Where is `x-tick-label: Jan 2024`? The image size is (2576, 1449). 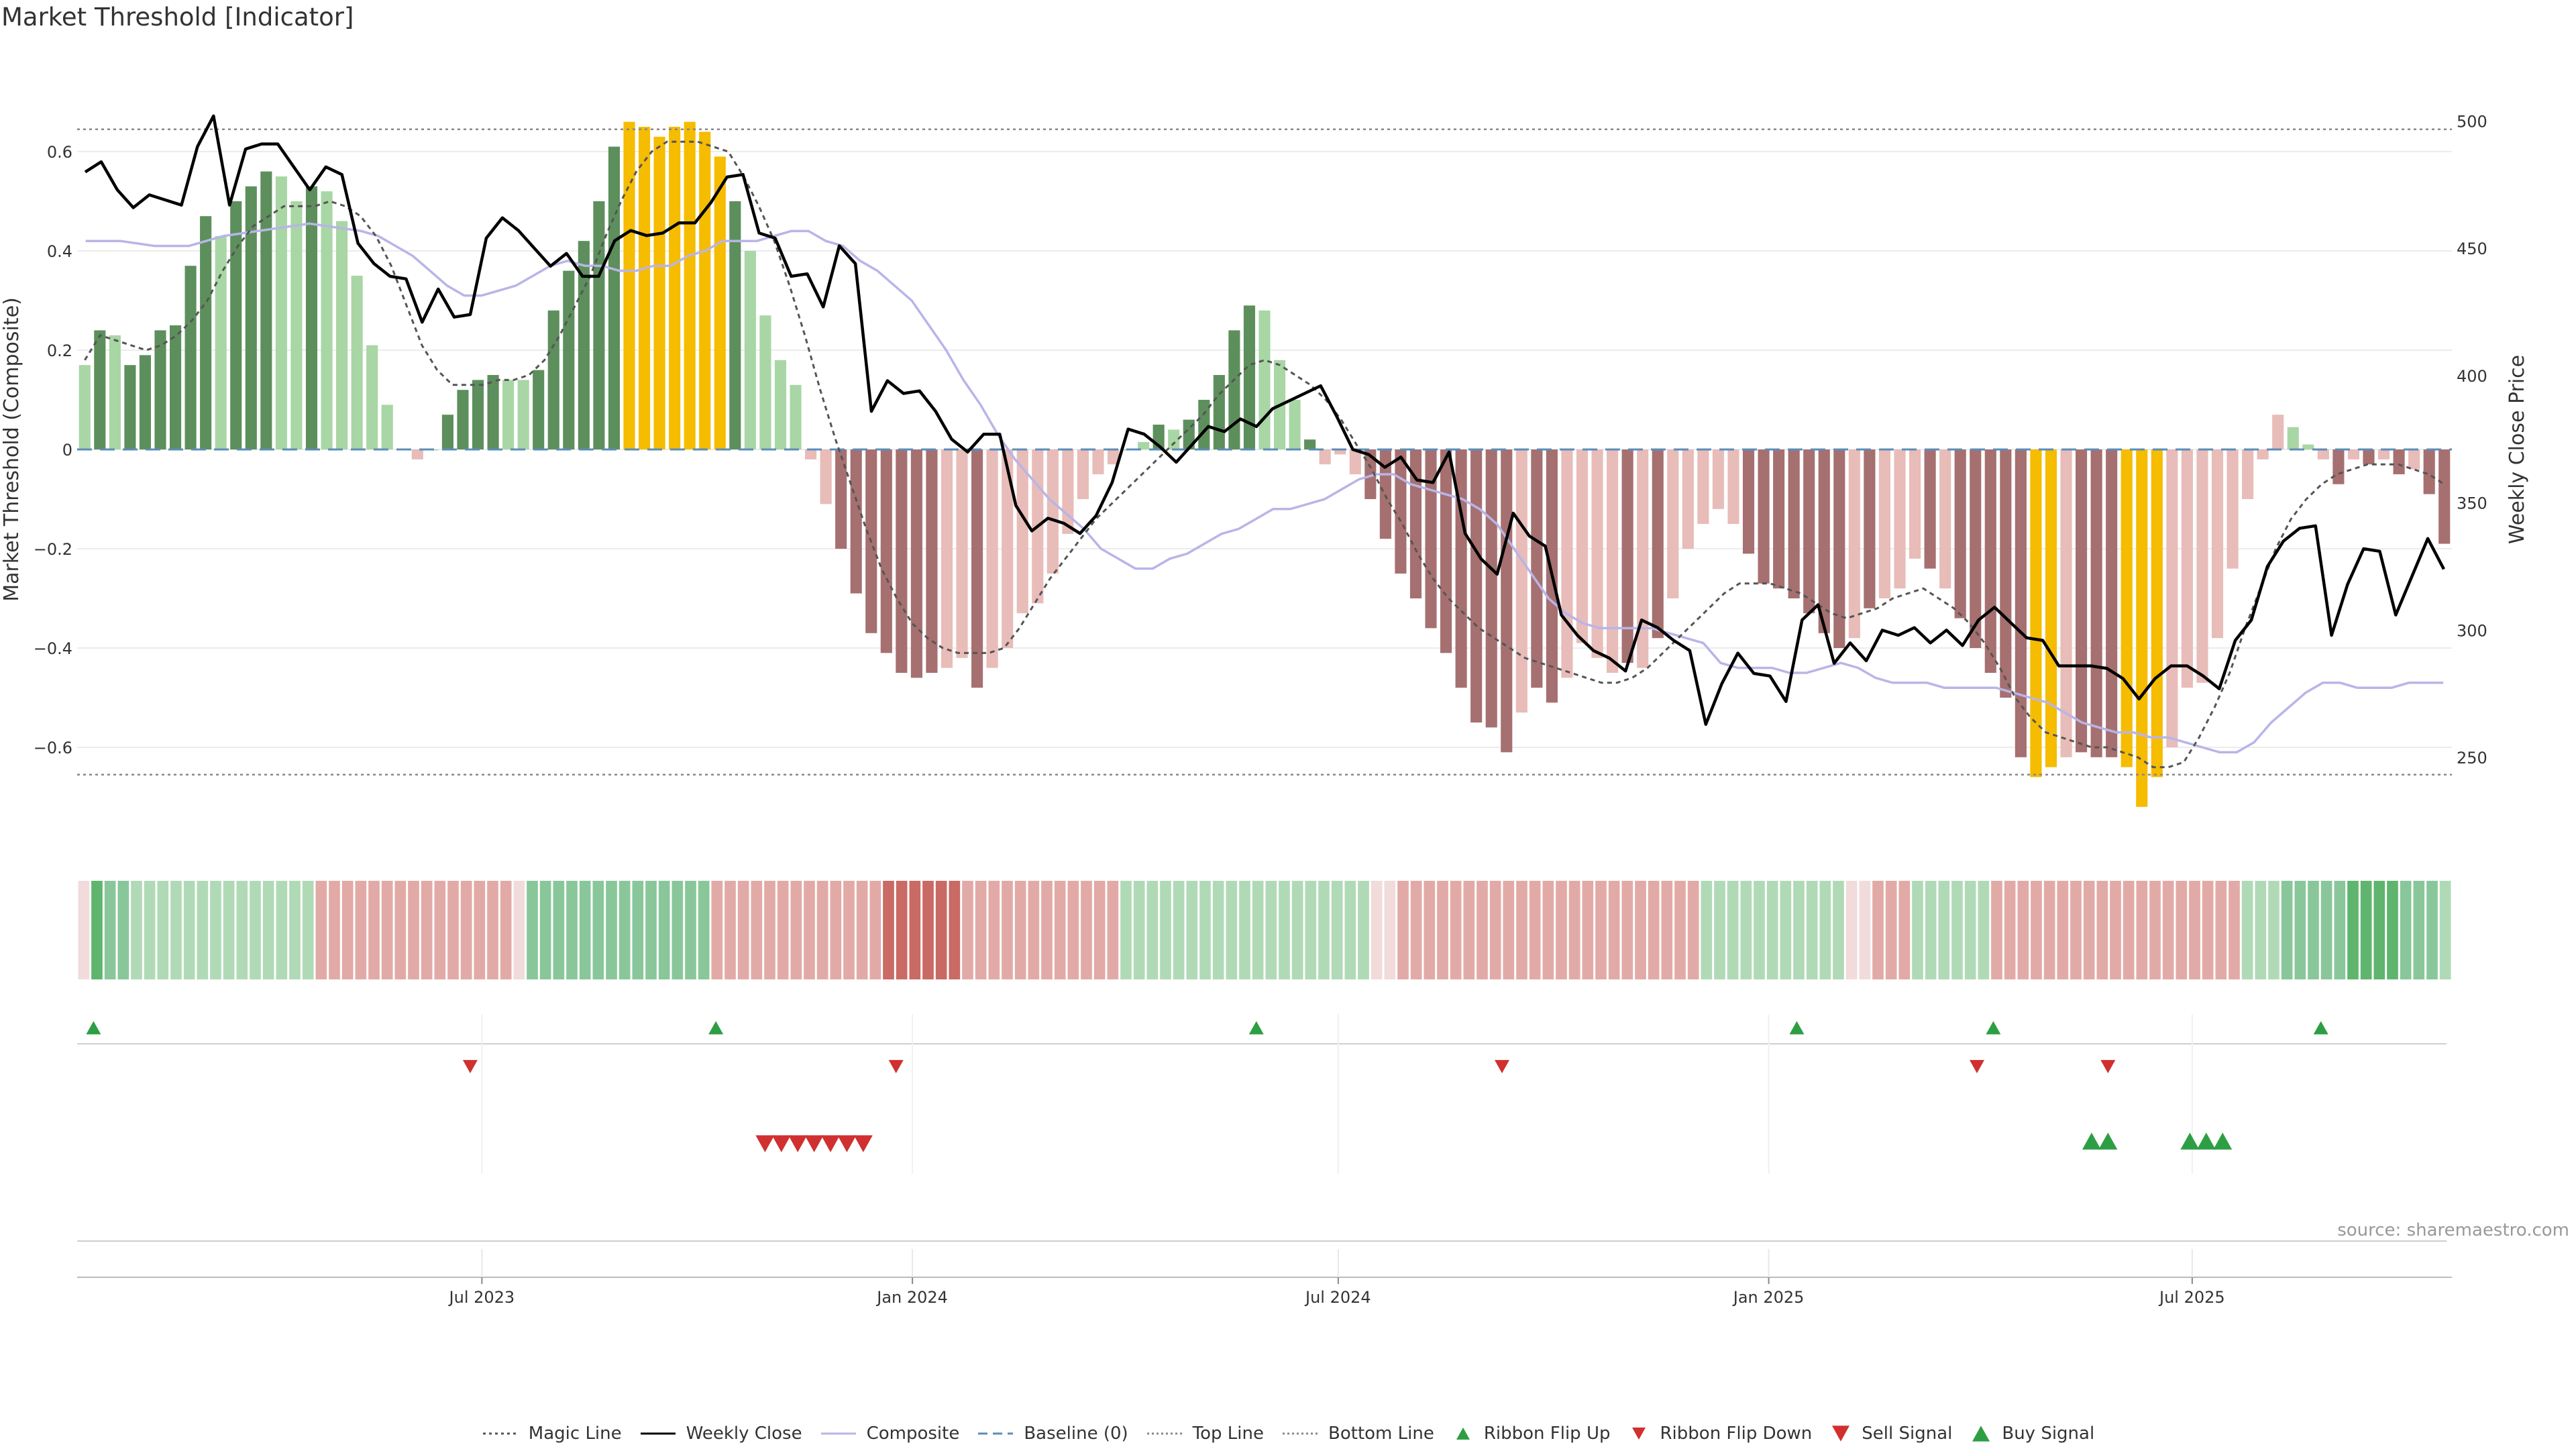
x-tick-label: Jan 2024 is located at coordinates (911, 1297).